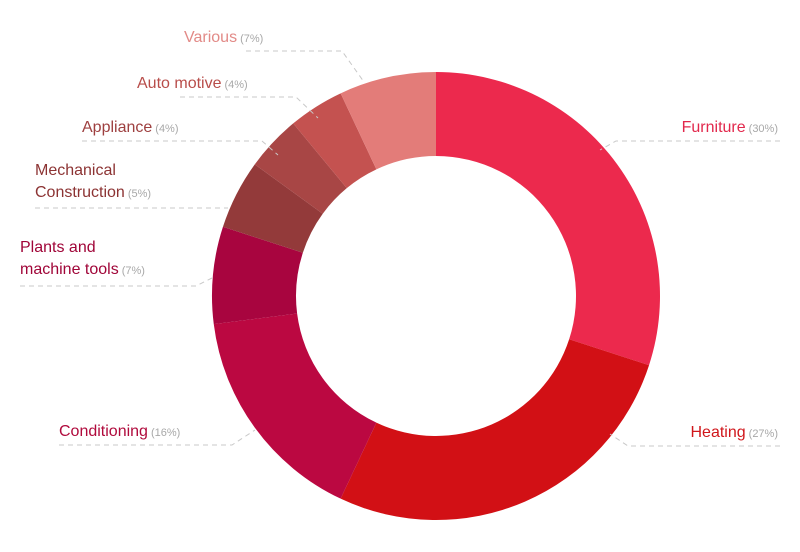  I want to click on label-mechanical-line1: Mechanical, so click(75, 170).